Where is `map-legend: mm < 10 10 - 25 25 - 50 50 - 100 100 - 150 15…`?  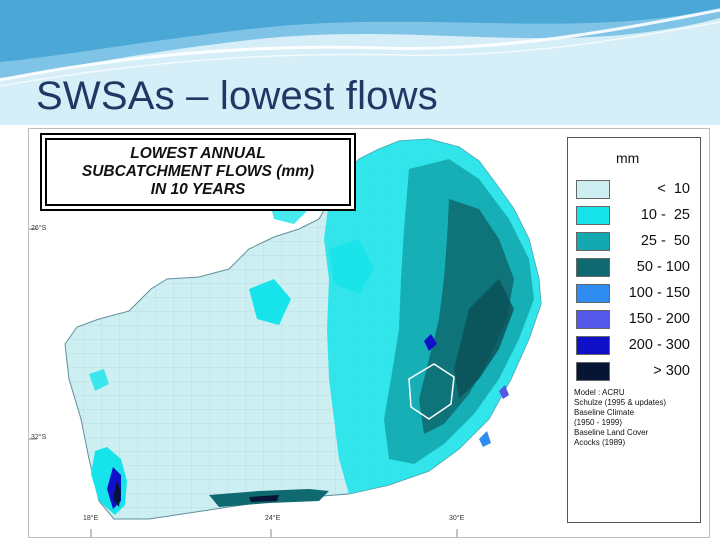 map-legend: mm < 10 10 - 25 25 - 50 50 - 100 100 - 150 15… is located at coordinates (634, 330).